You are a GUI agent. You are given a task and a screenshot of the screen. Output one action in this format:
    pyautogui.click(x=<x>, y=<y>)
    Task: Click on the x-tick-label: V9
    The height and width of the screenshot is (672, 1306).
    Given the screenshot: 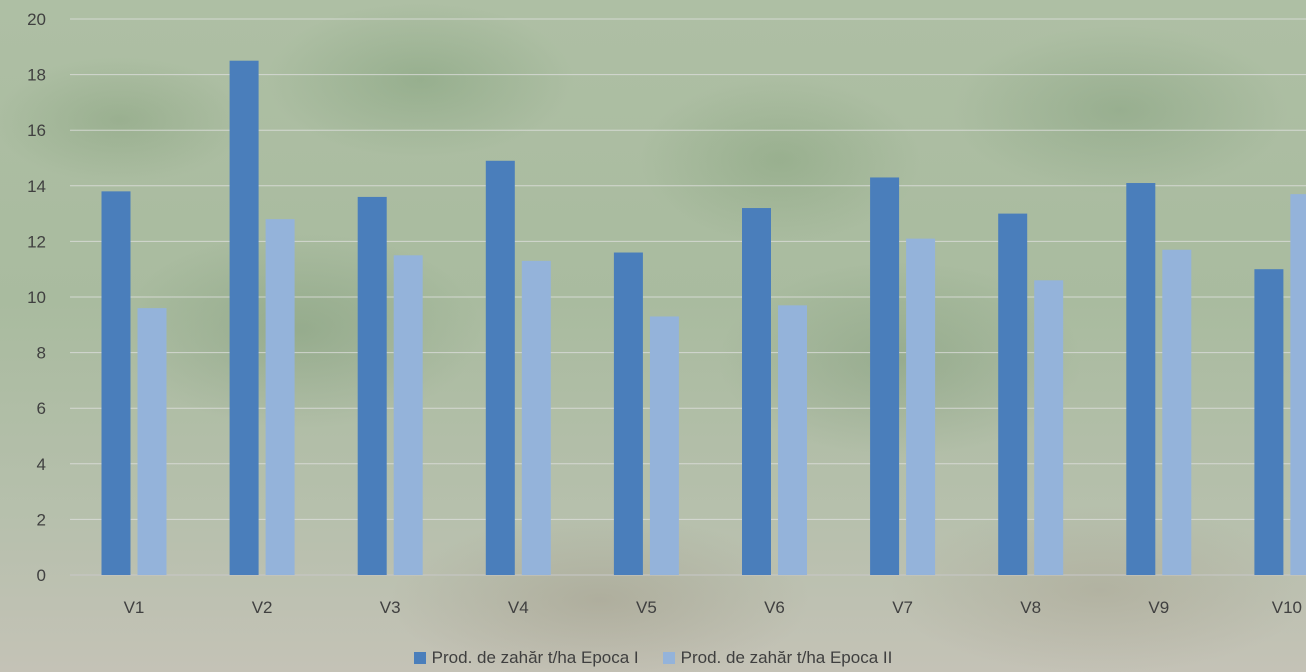 What is the action you would take?
    pyautogui.click(x=1158, y=607)
    